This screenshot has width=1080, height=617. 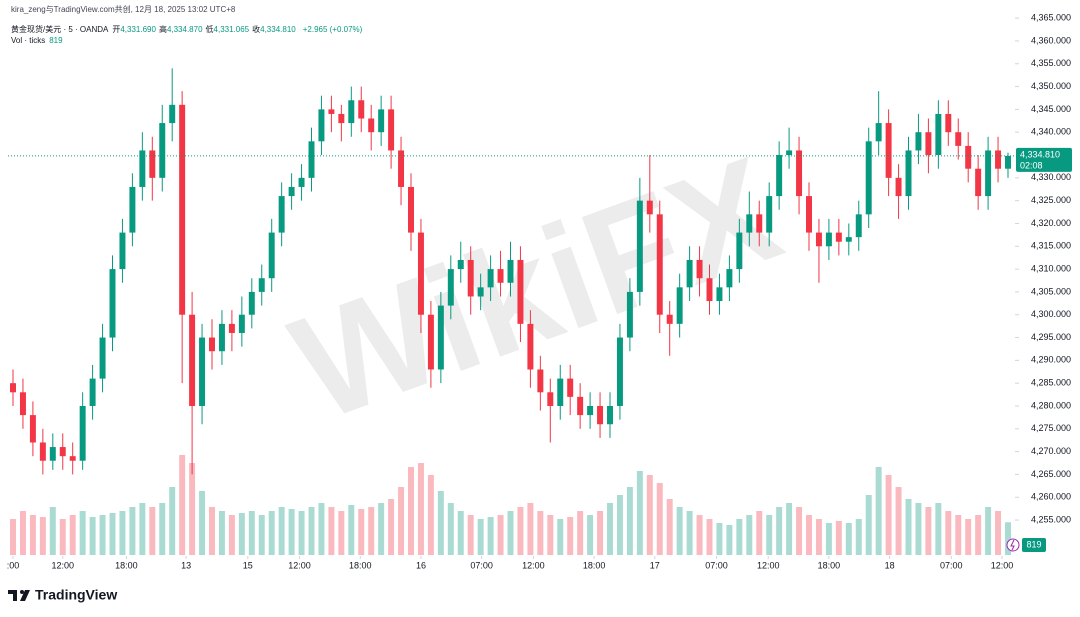 What do you see at coordinates (1031, 165) in the screenshot?
I see `countdown: 02:08` at bounding box center [1031, 165].